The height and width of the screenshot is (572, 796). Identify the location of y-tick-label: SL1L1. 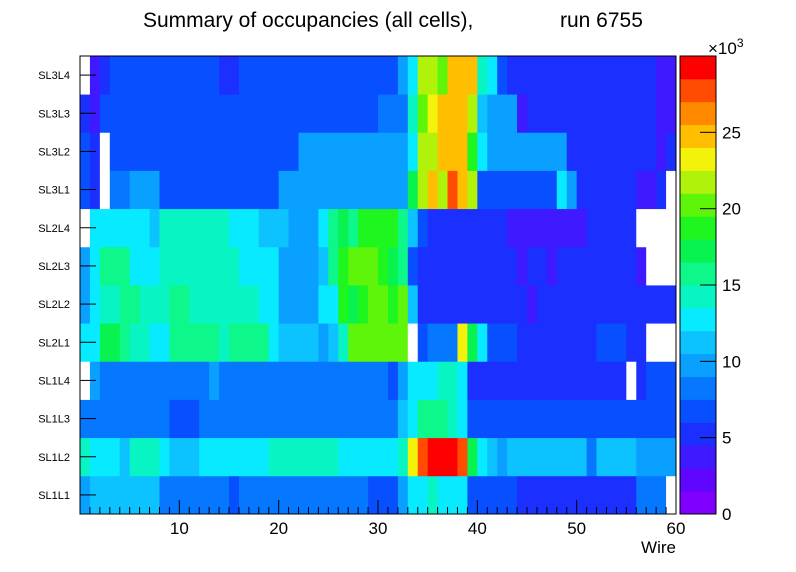
(54, 496).